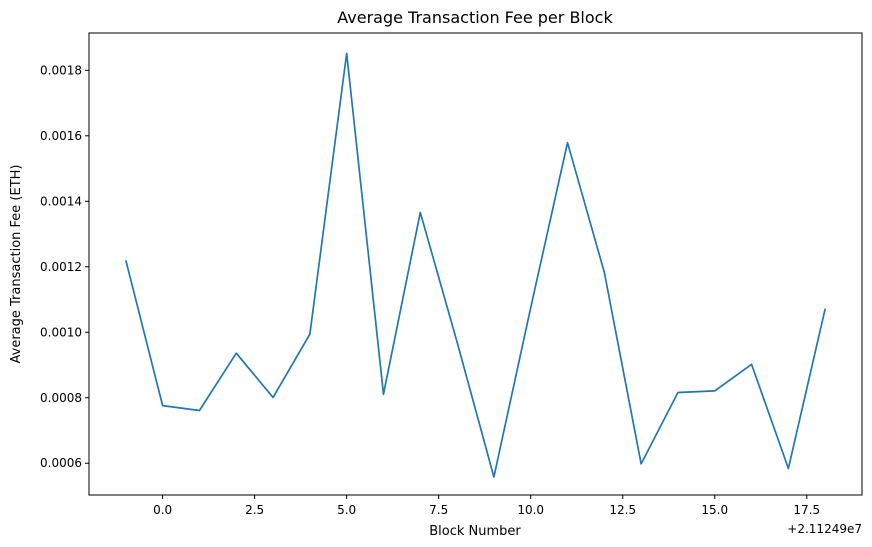 The image size is (872, 547). Describe the element at coordinates (438, 510) in the screenshot. I see `x-tick-label: 7.5` at that location.